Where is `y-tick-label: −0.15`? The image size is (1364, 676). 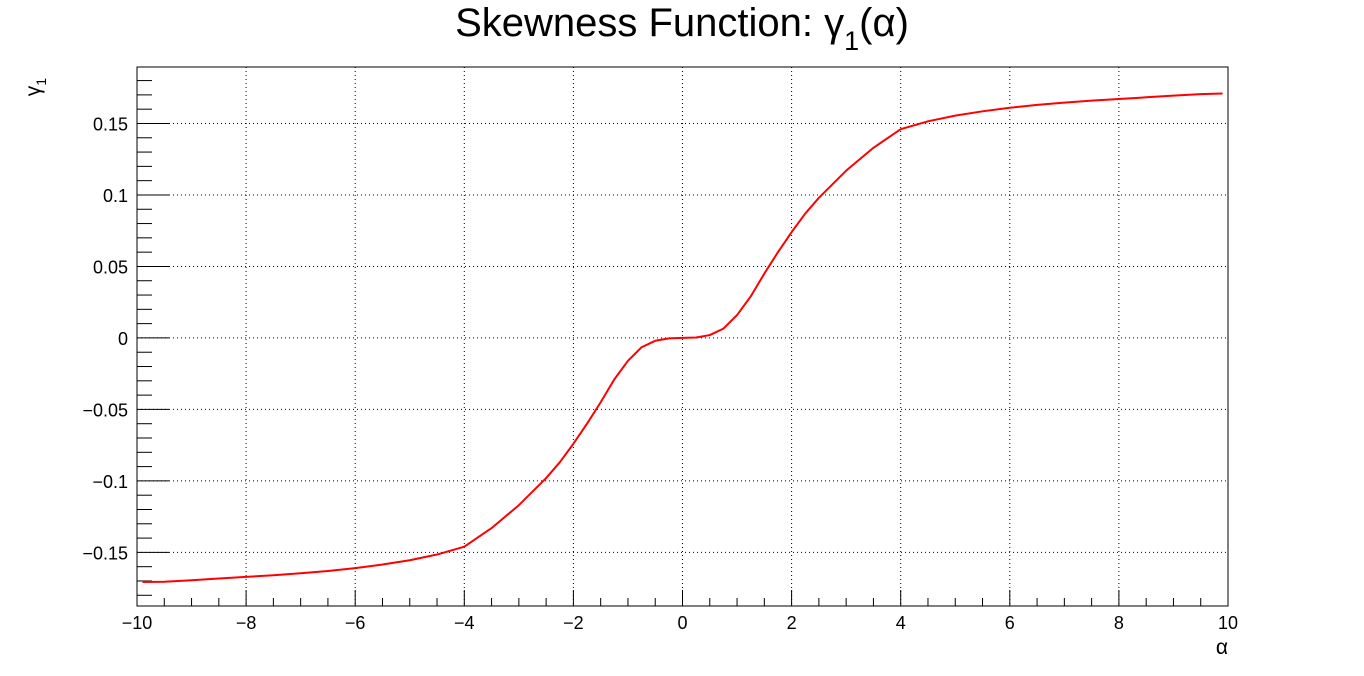 y-tick-label: −0.15 is located at coordinates (105, 553).